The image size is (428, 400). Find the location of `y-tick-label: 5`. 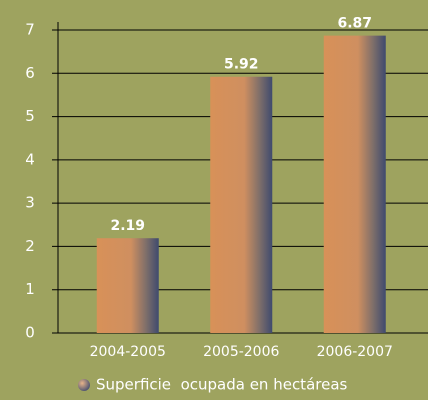

y-tick-label: 5 is located at coordinates (30, 116).